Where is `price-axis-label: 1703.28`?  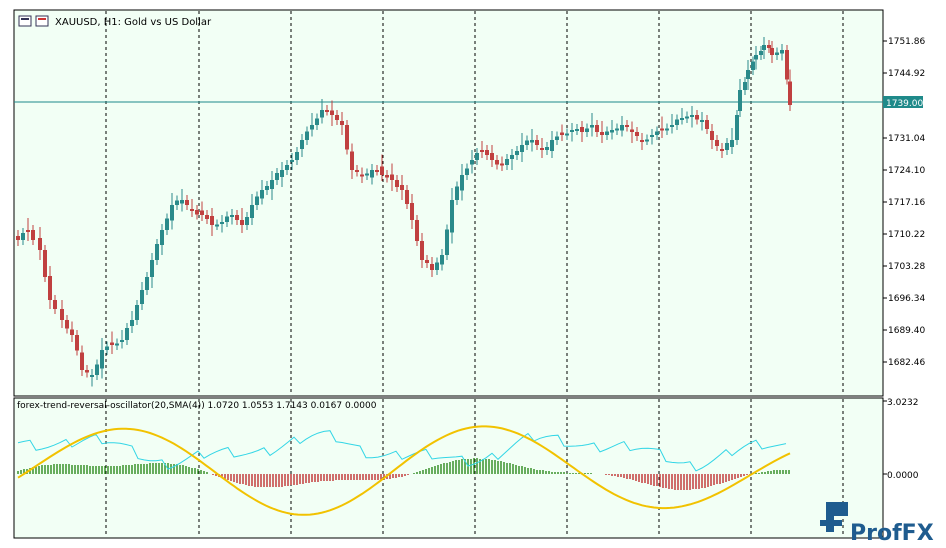
price-axis-label: 1703.28 is located at coordinates (906, 267).